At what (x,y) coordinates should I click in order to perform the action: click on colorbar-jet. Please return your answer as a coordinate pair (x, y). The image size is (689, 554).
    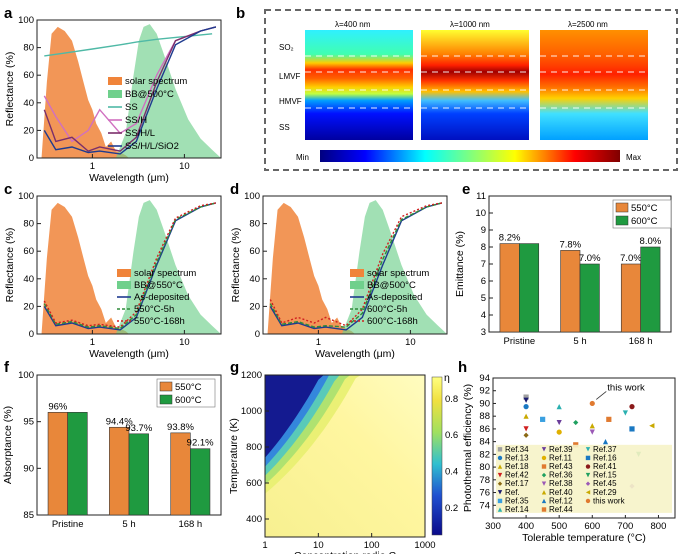
    Looking at the image, I should click on (470, 156).